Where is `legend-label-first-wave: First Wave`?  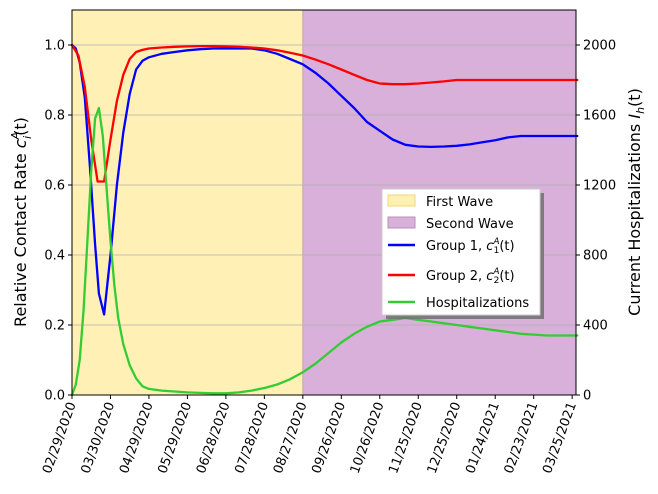 legend-label-first-wave: First Wave is located at coordinates (459, 202).